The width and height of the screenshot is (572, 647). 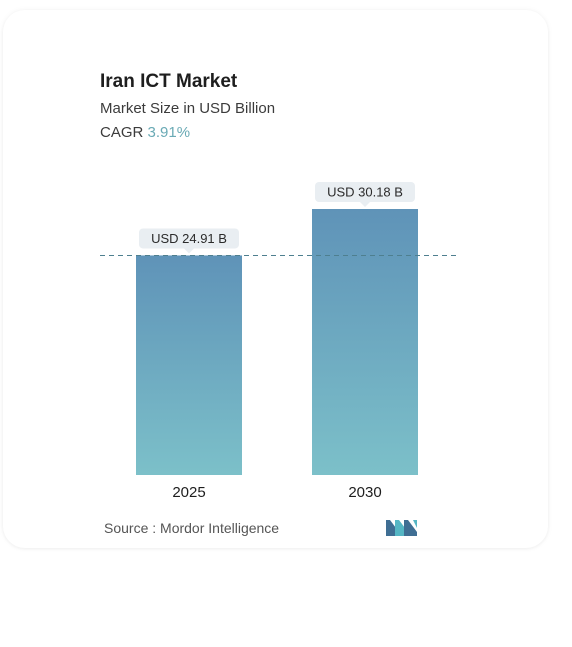 What do you see at coordinates (189, 365) in the screenshot?
I see `bar-2025` at bounding box center [189, 365].